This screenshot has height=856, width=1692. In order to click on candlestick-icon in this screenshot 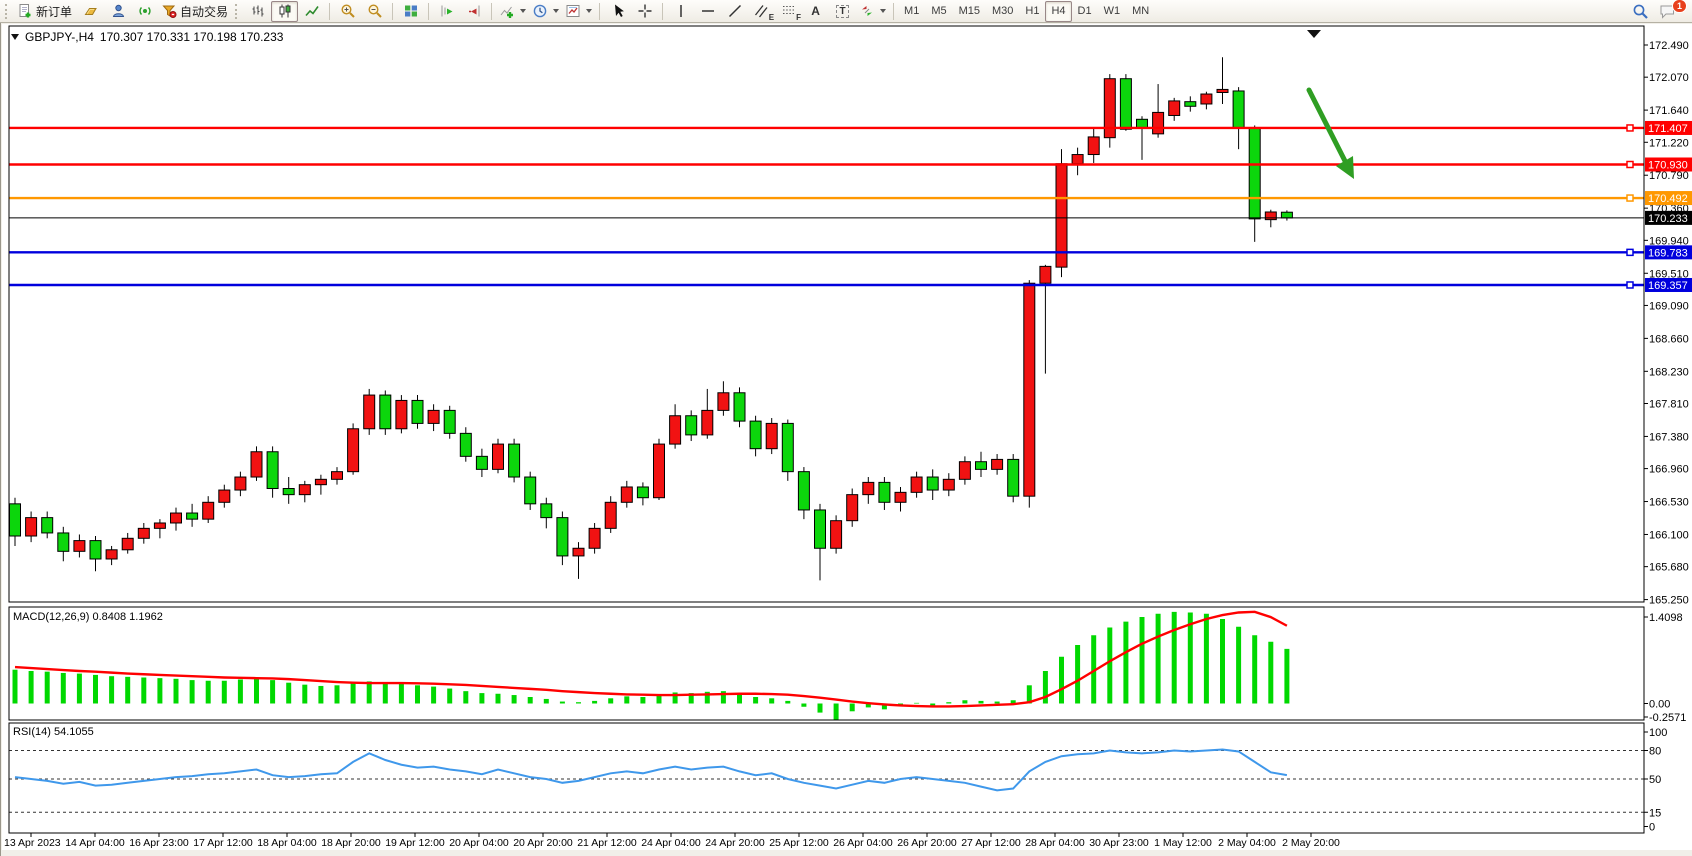, I will do `click(285, 11)`.